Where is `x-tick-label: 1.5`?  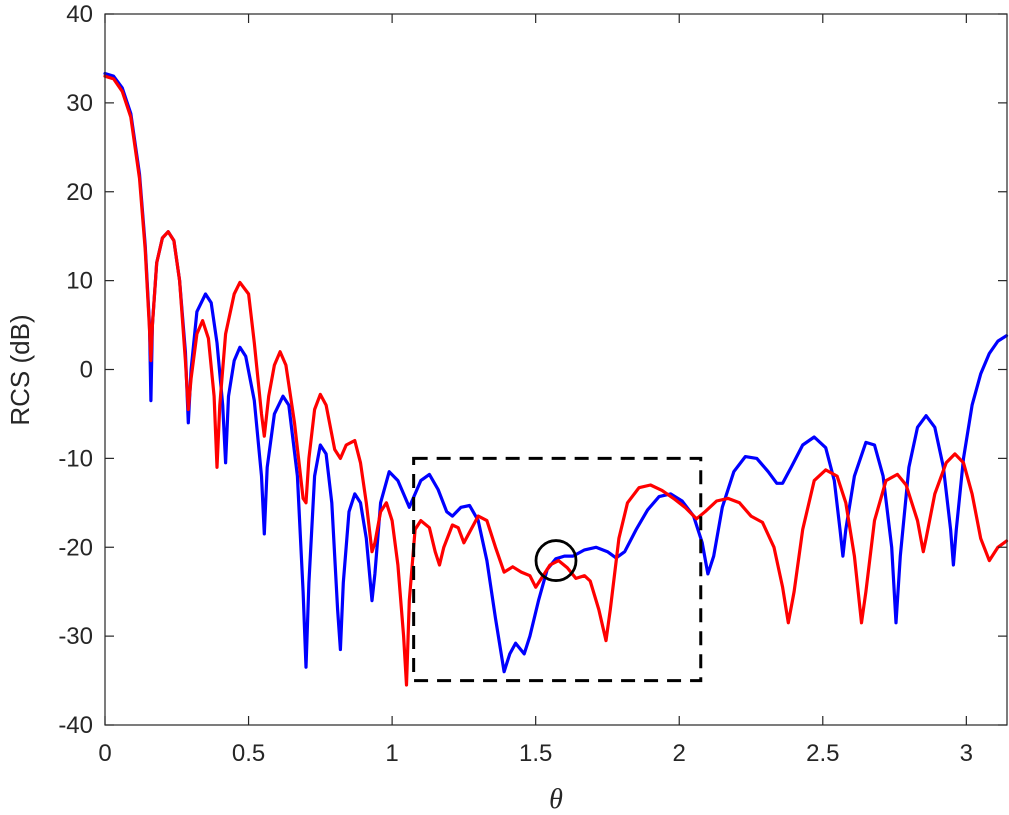 x-tick-label: 1.5 is located at coordinates (535, 753).